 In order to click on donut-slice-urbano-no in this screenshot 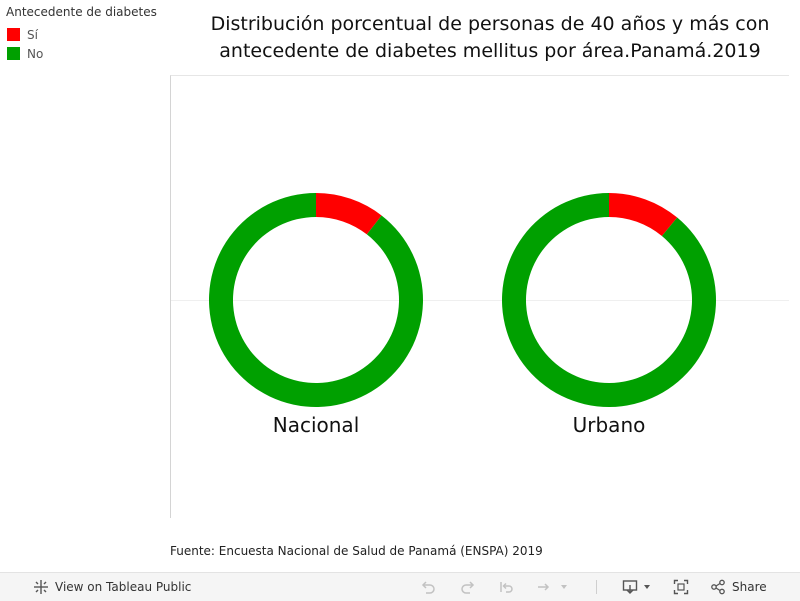, I will do `click(608, 300)`.